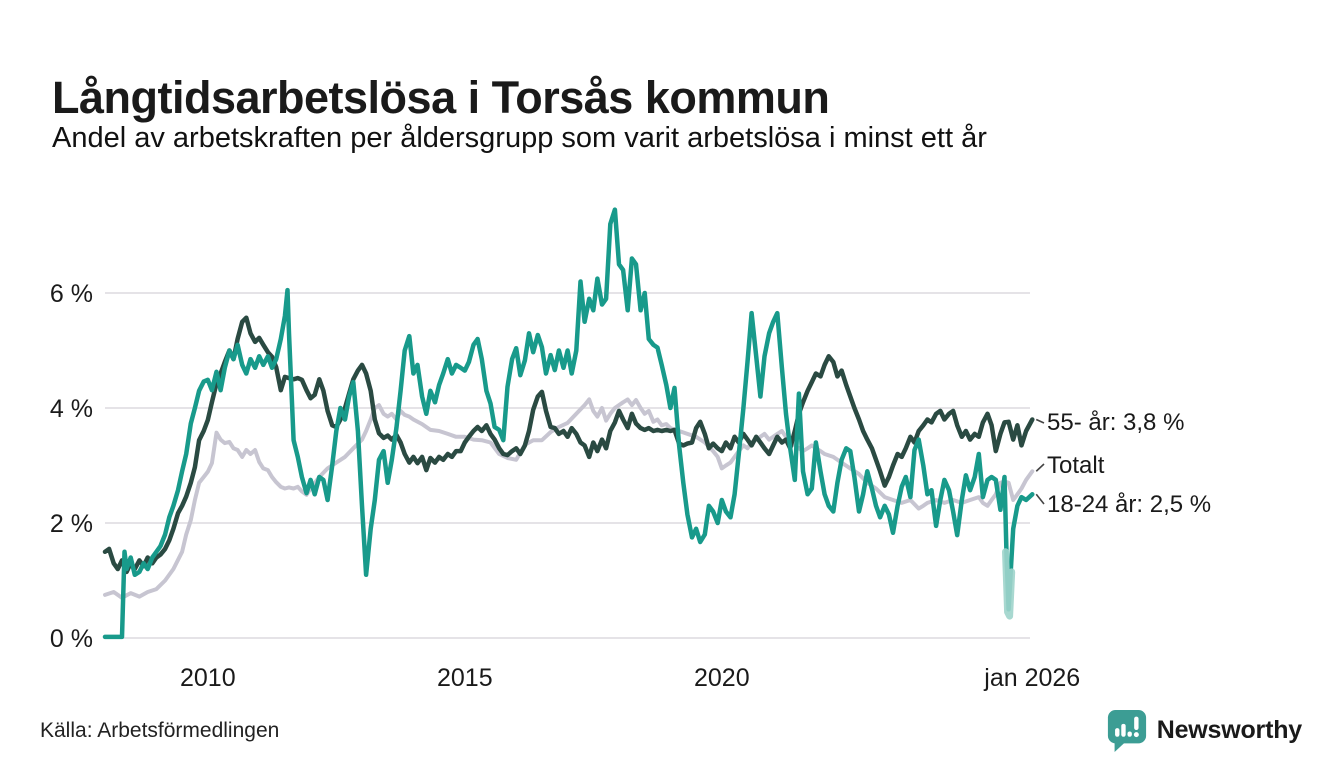 This screenshot has height=780, width=1340. What do you see at coordinates (1127, 730) in the screenshot?
I see `bar-chart-speech-bubble-icon` at bounding box center [1127, 730].